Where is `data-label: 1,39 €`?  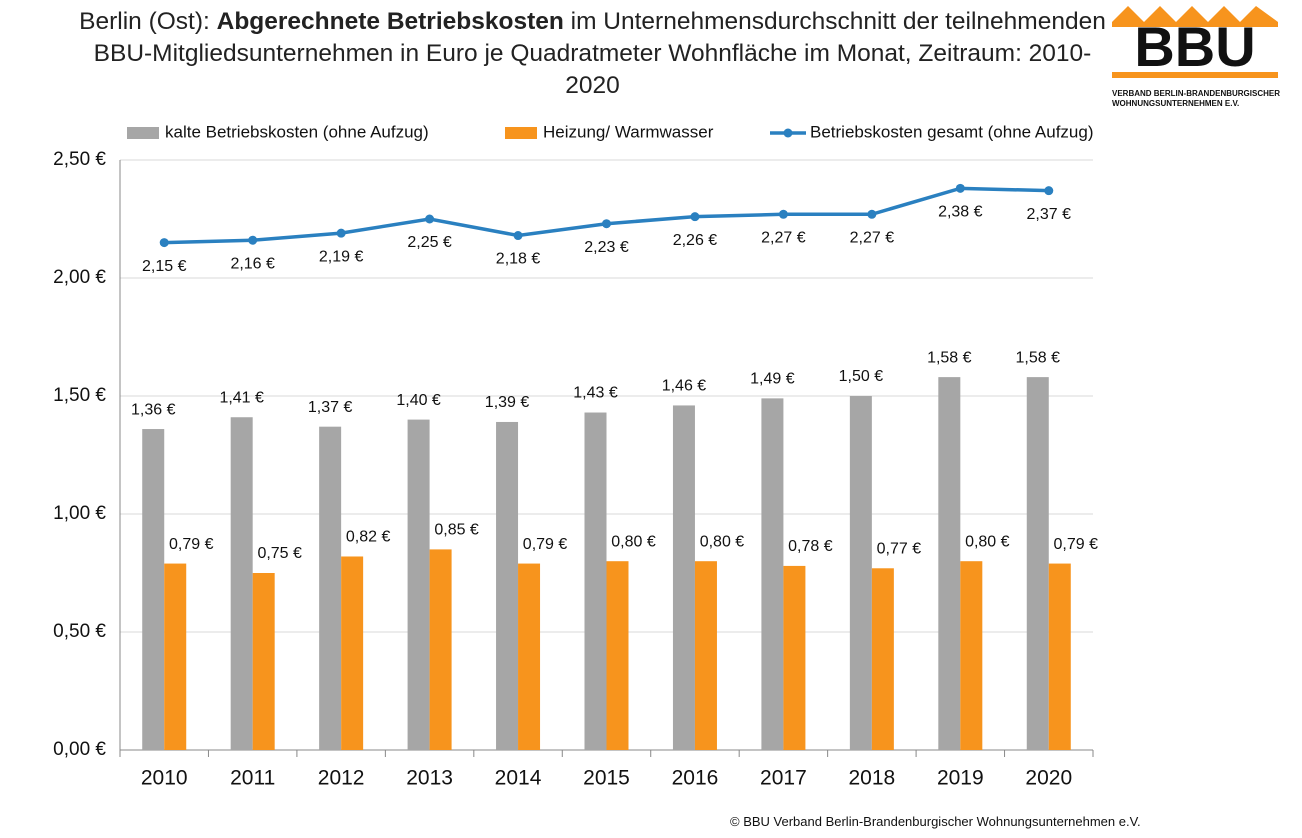 data-label: 1,39 € is located at coordinates (507, 402).